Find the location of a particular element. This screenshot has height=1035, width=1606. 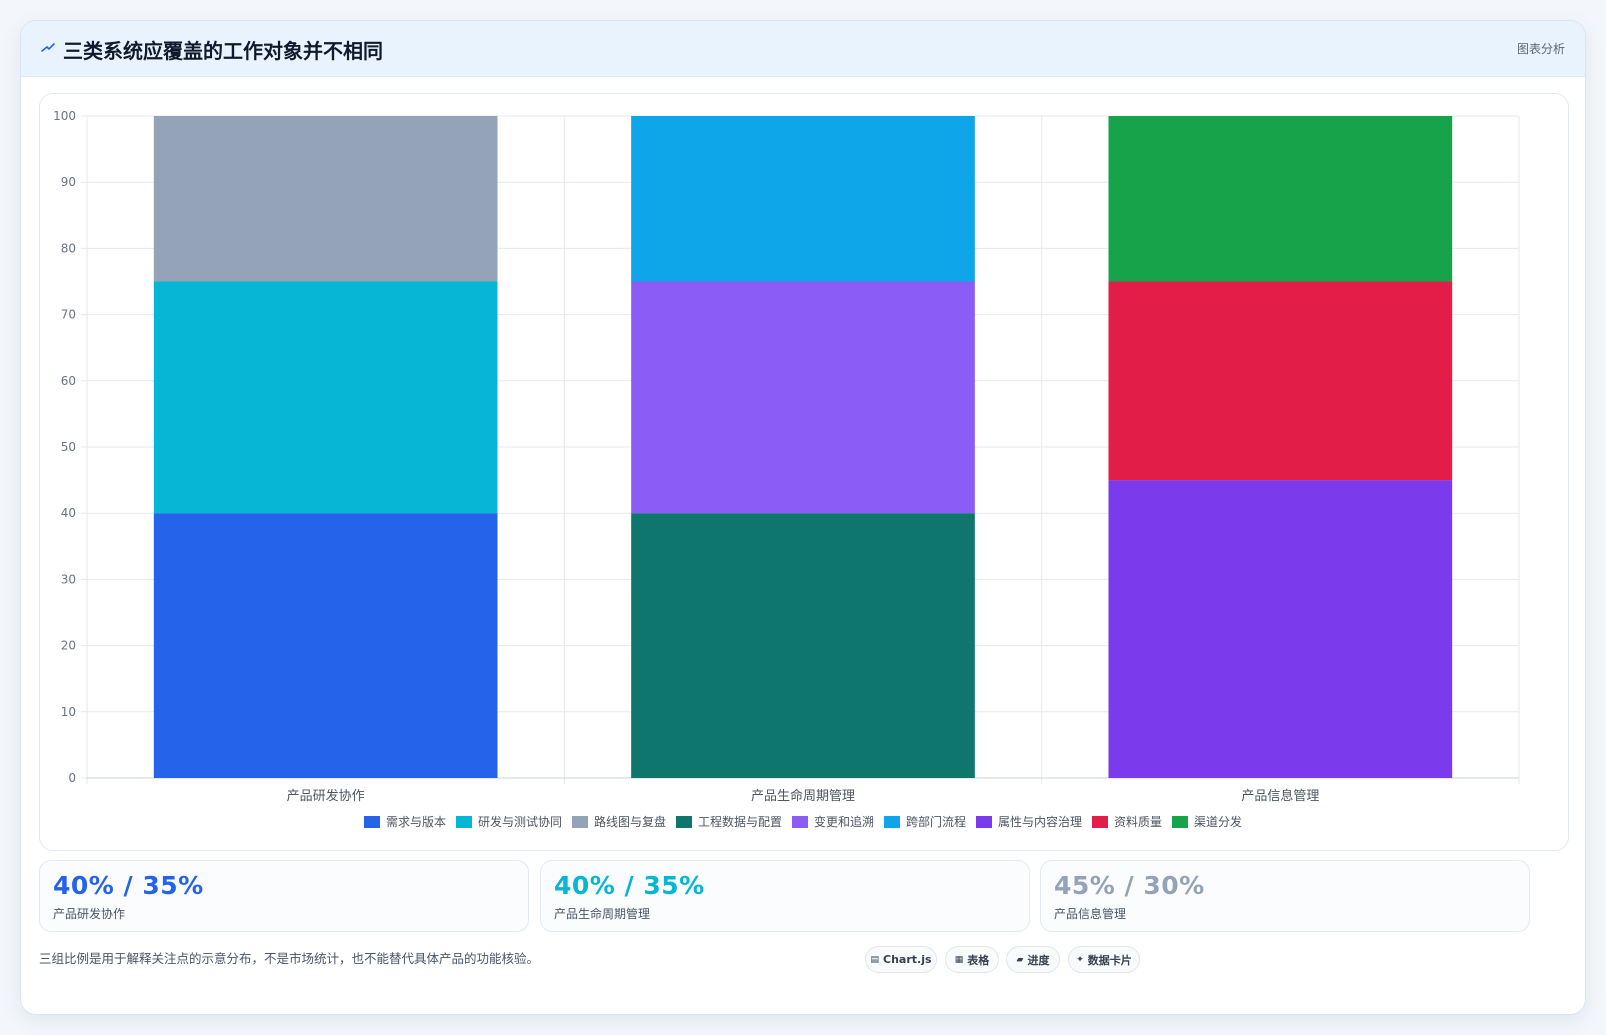

legend-label: 工程数据与配置 is located at coordinates (740, 821).